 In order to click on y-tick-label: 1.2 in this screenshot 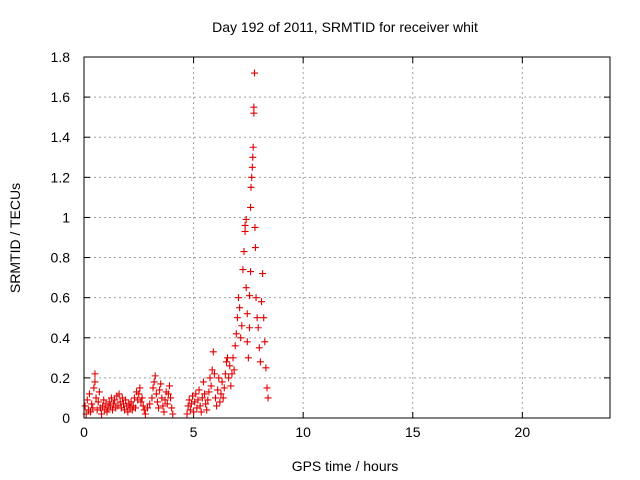, I will do `click(61, 177)`.